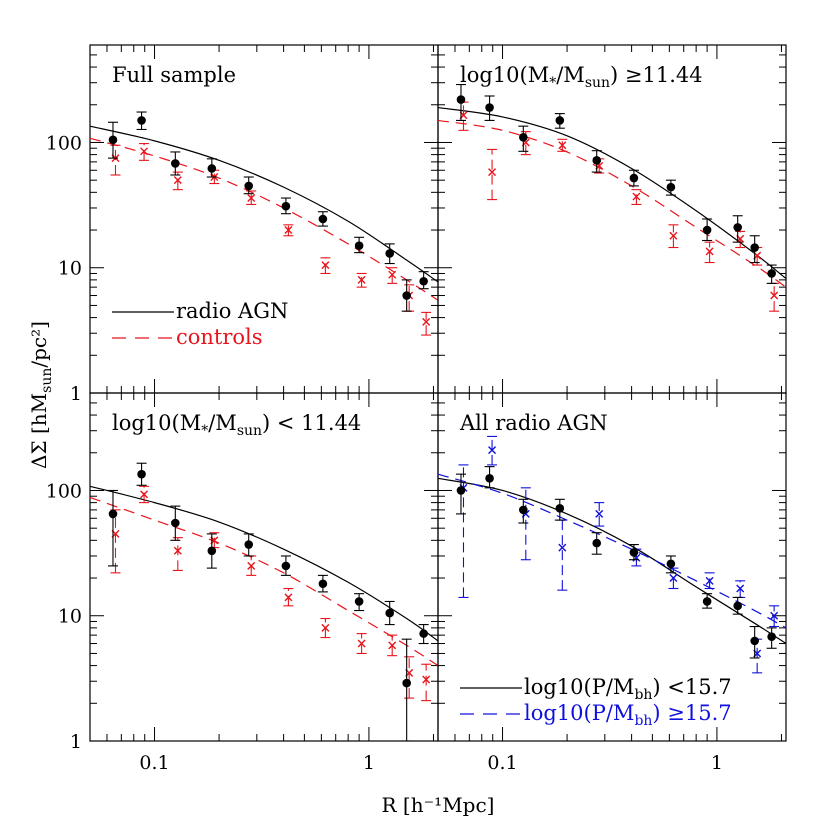 The width and height of the screenshot is (830, 830). Describe the element at coordinates (219, 337) in the screenshot. I see `legend-label: controls` at that location.